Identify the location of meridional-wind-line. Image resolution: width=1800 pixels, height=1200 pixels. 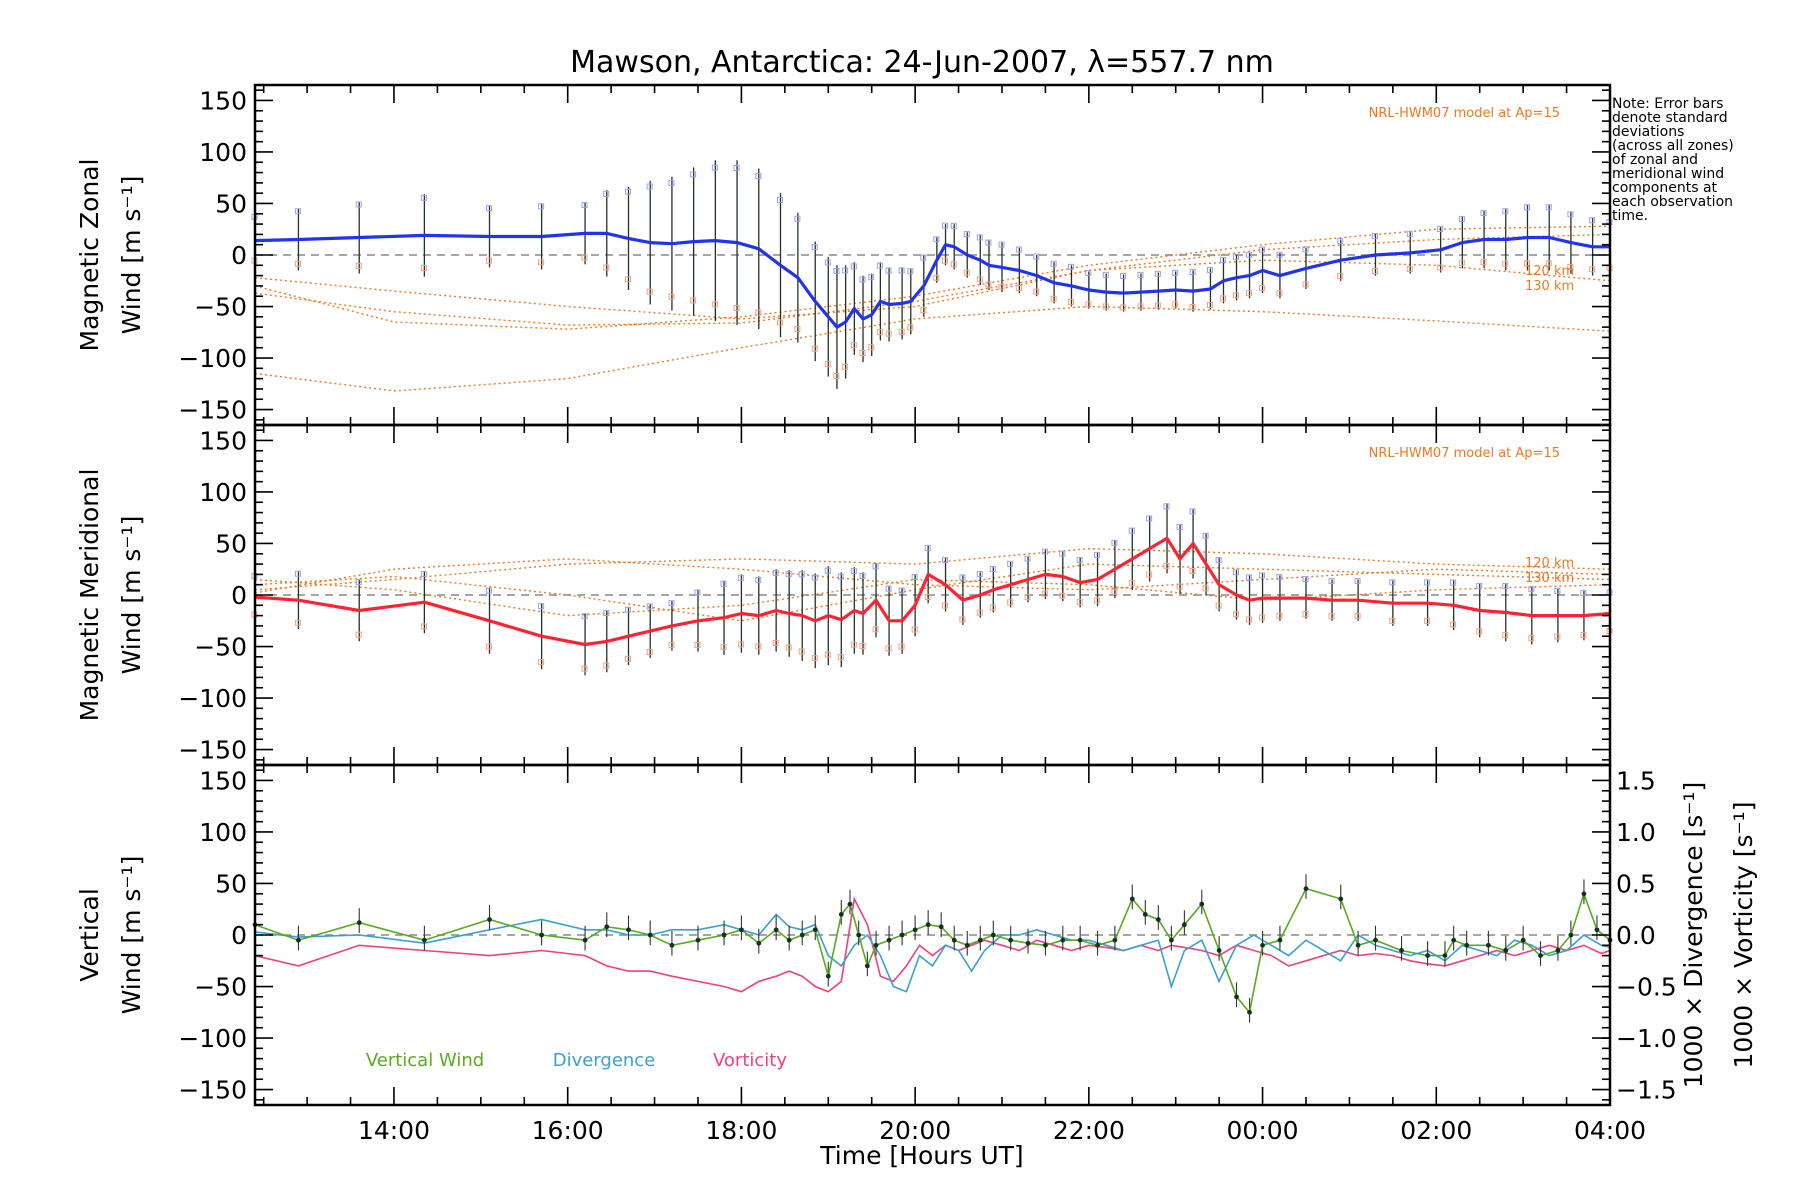
(932, 591).